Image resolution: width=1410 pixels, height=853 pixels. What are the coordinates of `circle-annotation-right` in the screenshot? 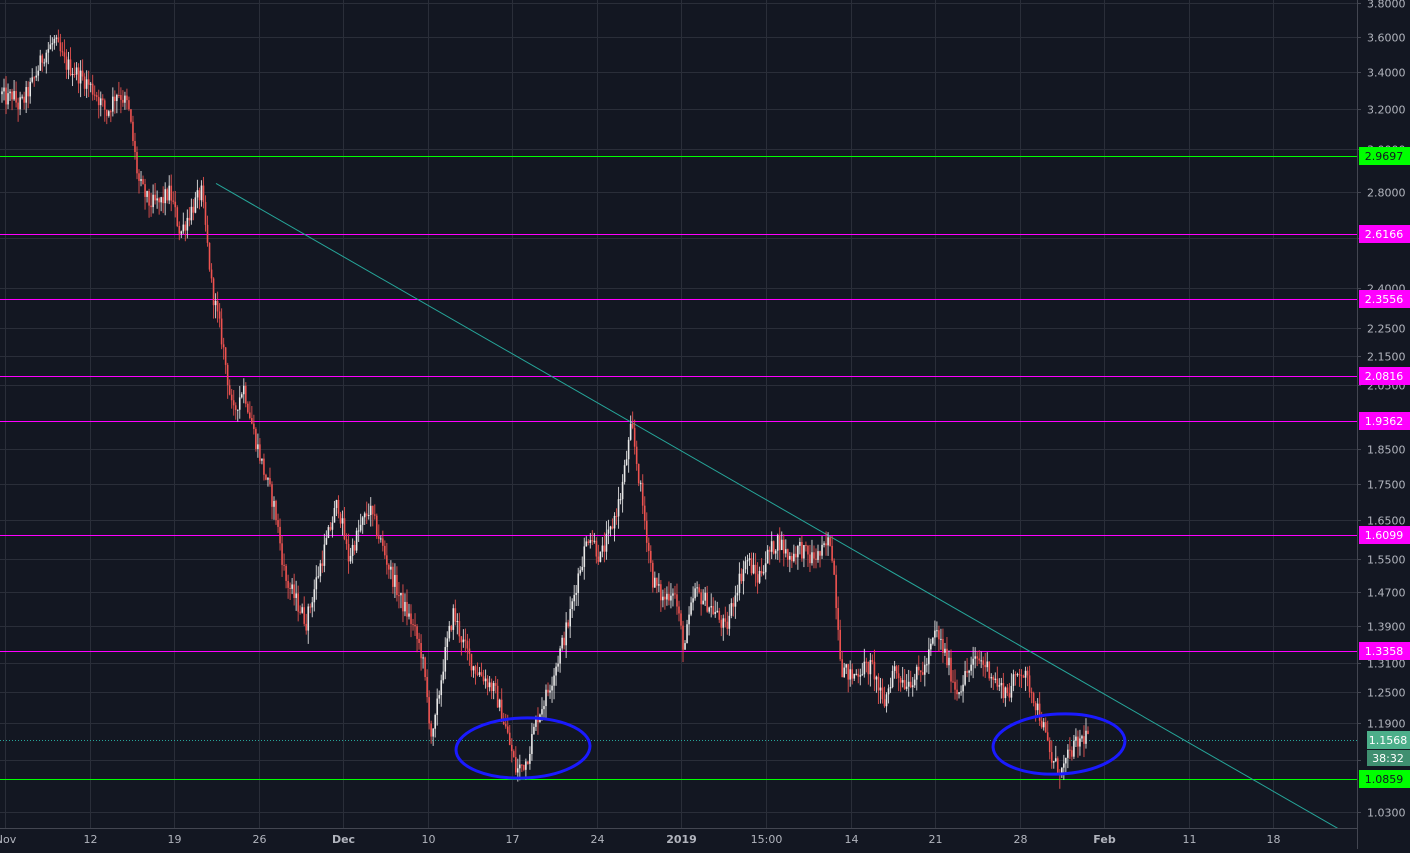 It's located at (1059, 744).